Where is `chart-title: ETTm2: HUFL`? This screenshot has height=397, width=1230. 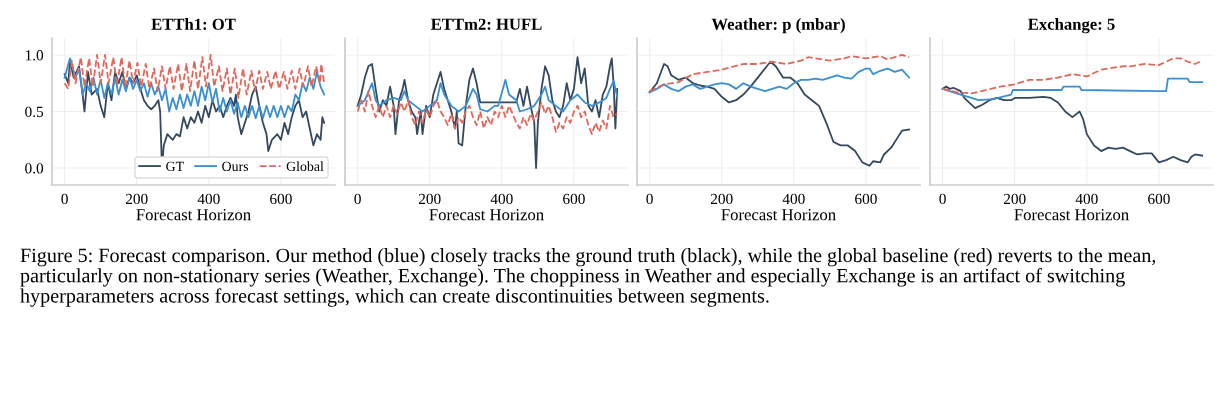 chart-title: ETTm2: HUFL is located at coordinates (486, 24).